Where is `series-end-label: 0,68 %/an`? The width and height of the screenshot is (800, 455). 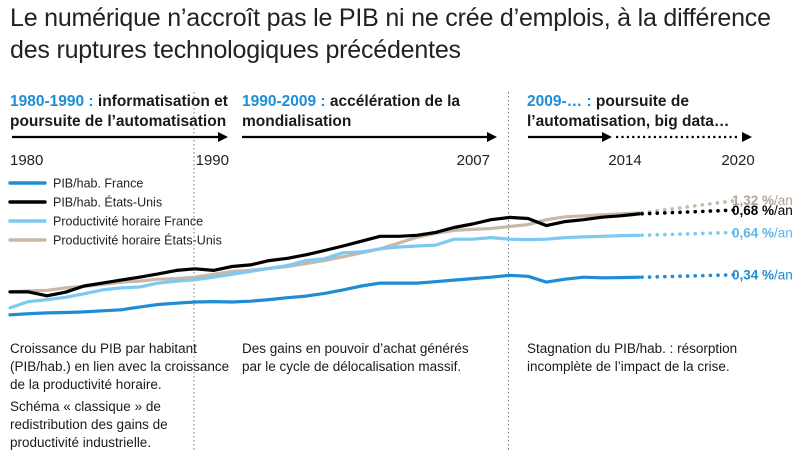 series-end-label: 0,68 %/an is located at coordinates (762, 210).